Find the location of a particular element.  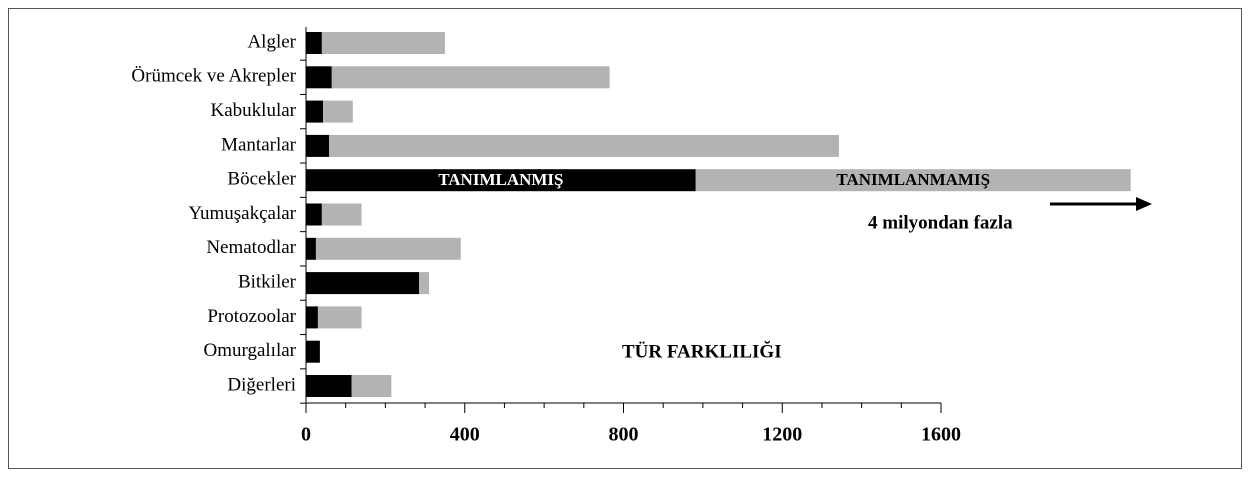

legend-label: TANIMLANMAMIŞ is located at coordinates (913, 179).